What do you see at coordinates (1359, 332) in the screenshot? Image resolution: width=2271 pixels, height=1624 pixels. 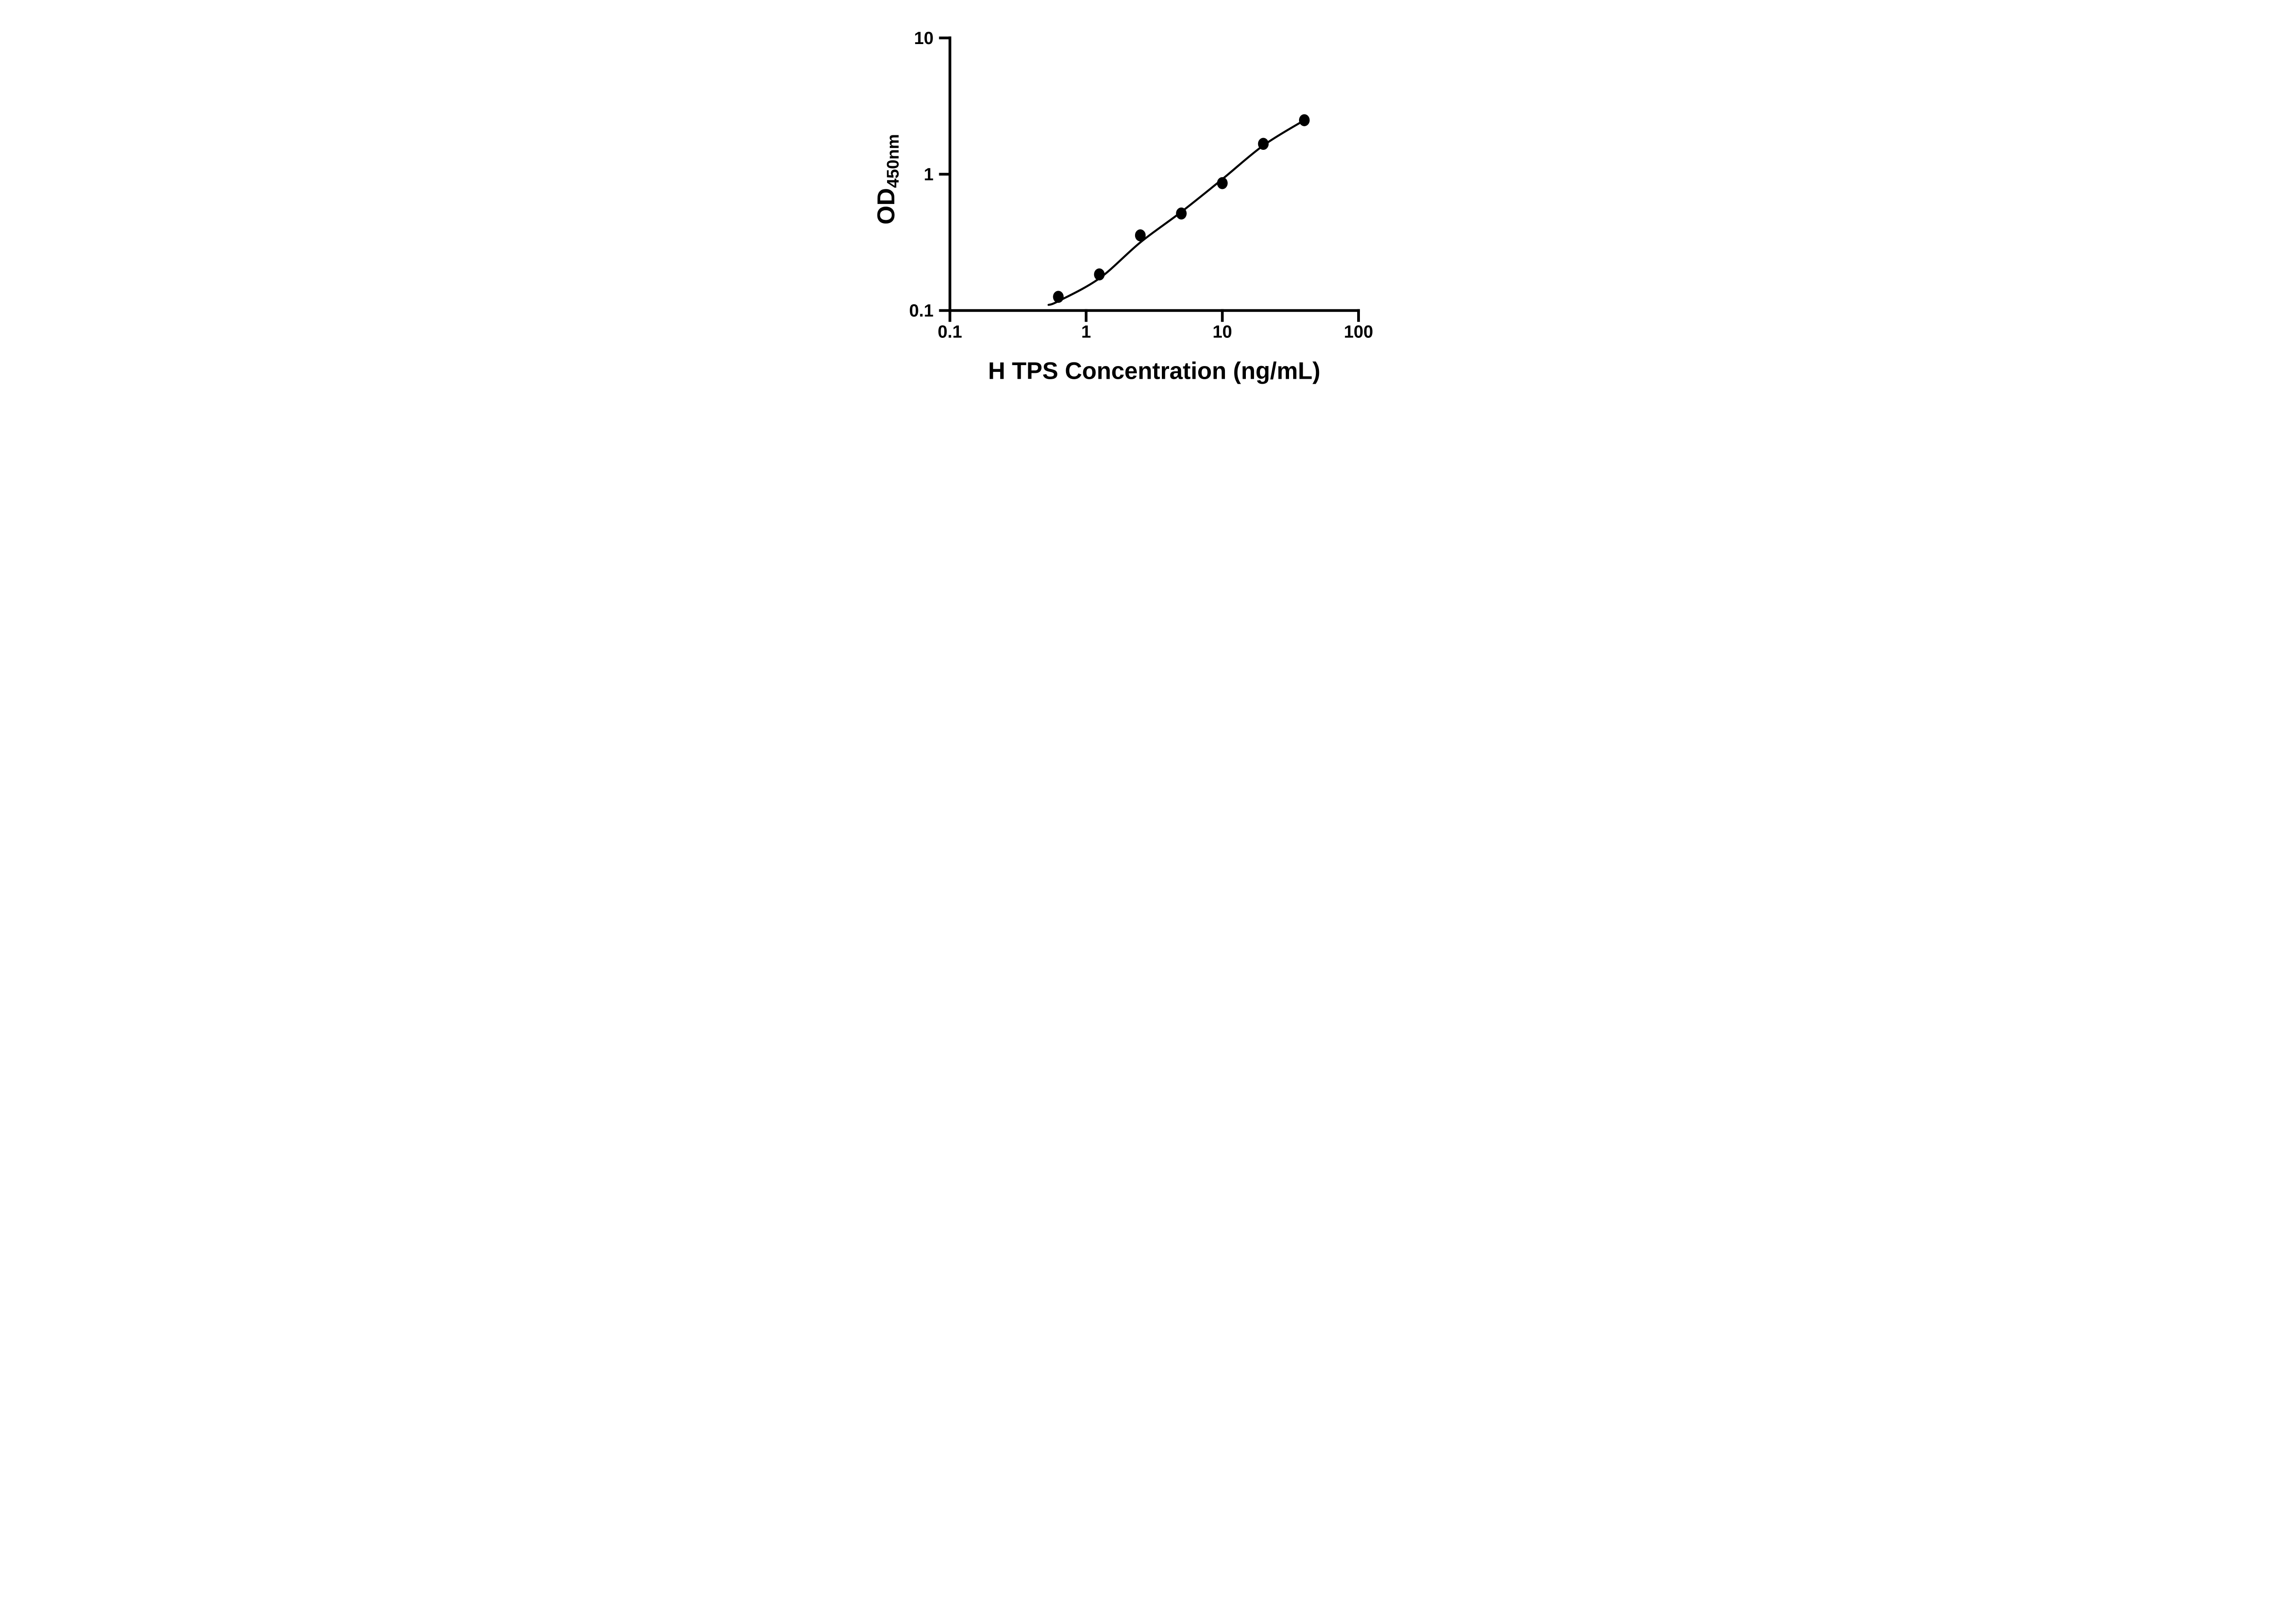 I see `x-tick-label: 100` at bounding box center [1359, 332].